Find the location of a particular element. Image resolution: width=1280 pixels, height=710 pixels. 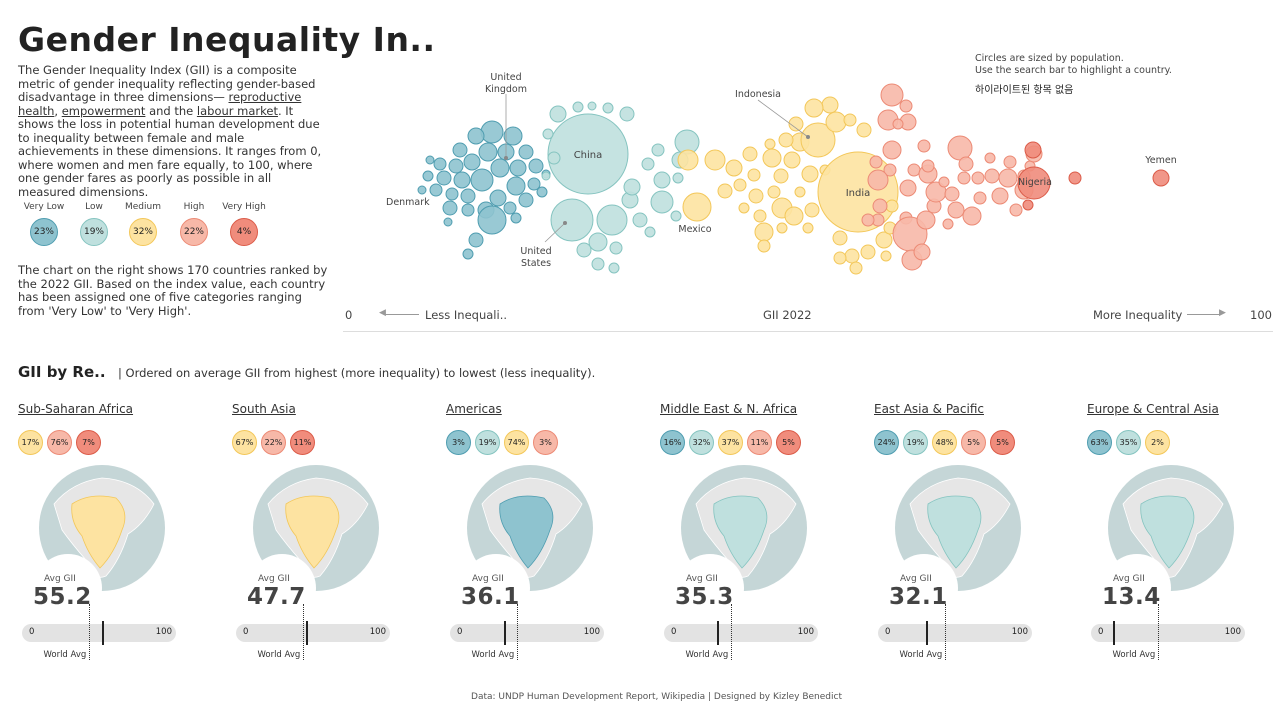

empowerment-link: empowerment is located at coordinates (103, 110).